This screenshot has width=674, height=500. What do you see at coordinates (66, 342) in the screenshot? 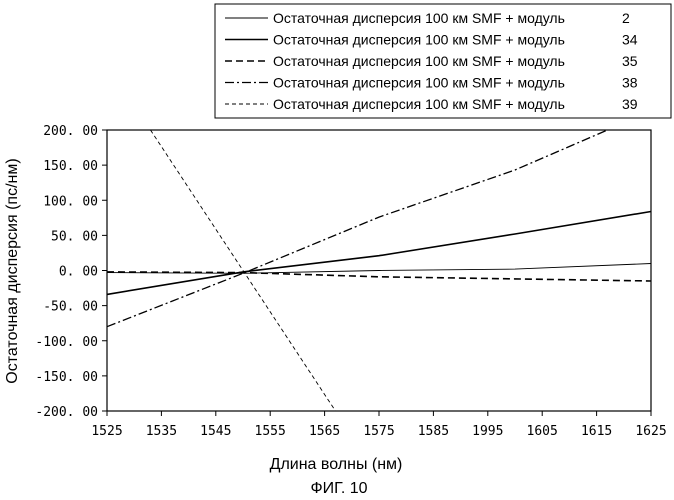
I see `y-tick-label: -100. 00` at bounding box center [66, 342].